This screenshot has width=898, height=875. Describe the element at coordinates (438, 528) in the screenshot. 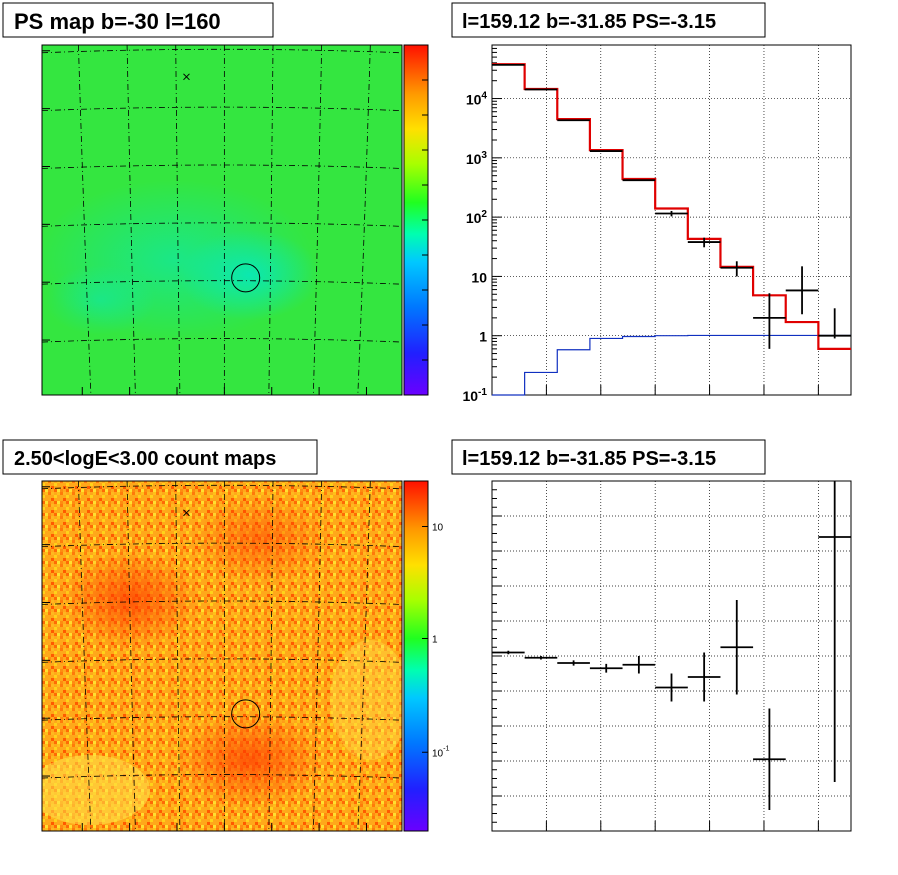

I see `colorbar-tick-label: 10` at that location.